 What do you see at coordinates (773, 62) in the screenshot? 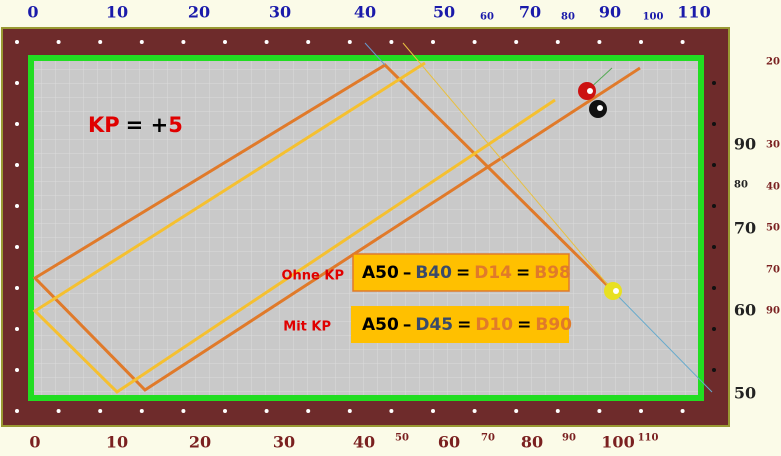
I see `right-scale-label: 20` at bounding box center [773, 62].